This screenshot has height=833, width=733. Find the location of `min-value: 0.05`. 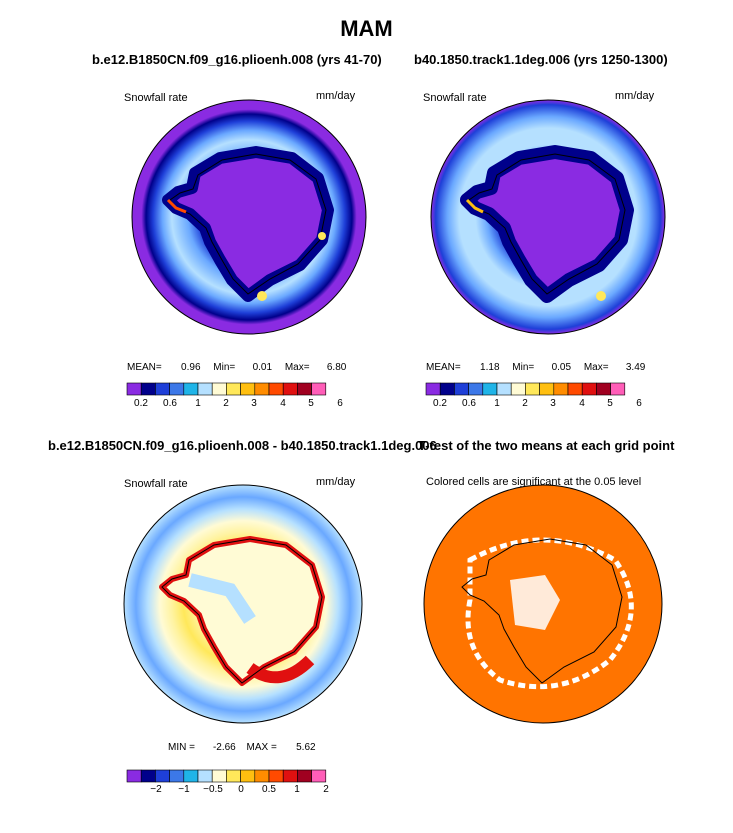

min-value: 0.05 is located at coordinates (561, 367).